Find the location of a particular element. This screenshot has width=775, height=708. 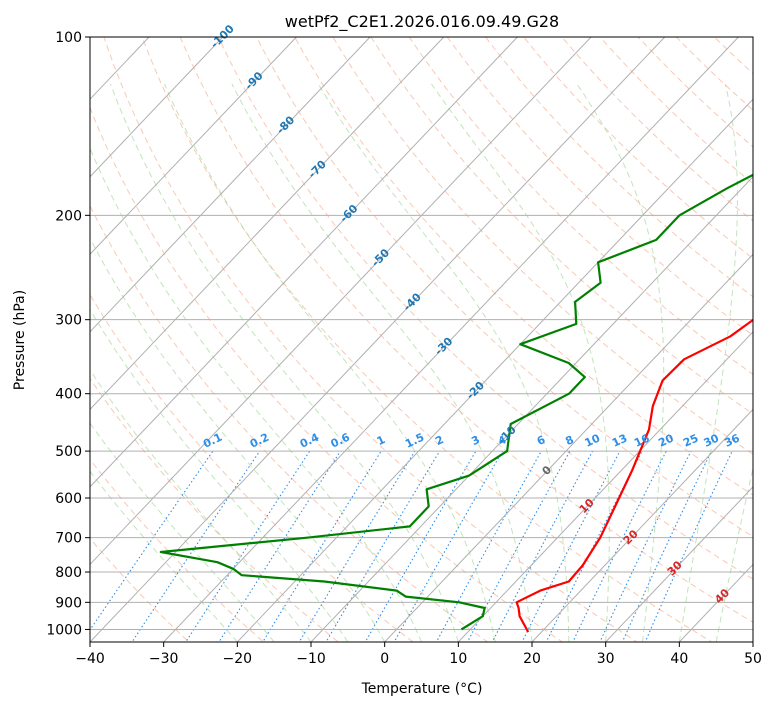

y-tick-label: 900 is located at coordinates (68, 603).